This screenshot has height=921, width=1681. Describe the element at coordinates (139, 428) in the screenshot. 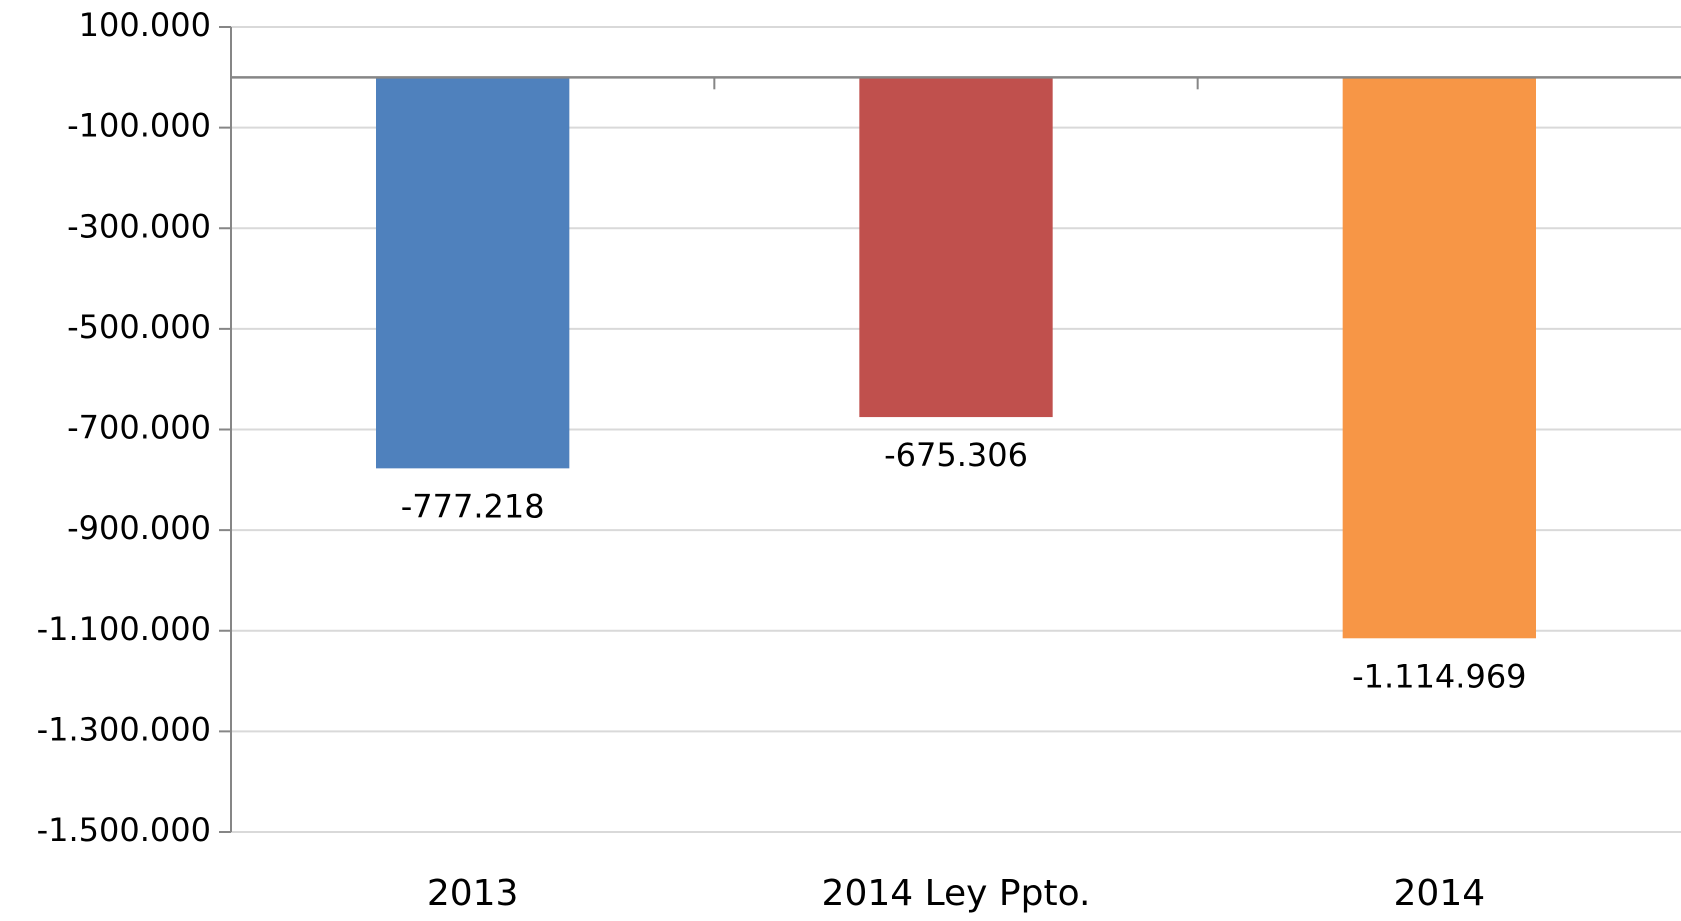

I see `y-tick-label: -700.000` at that location.